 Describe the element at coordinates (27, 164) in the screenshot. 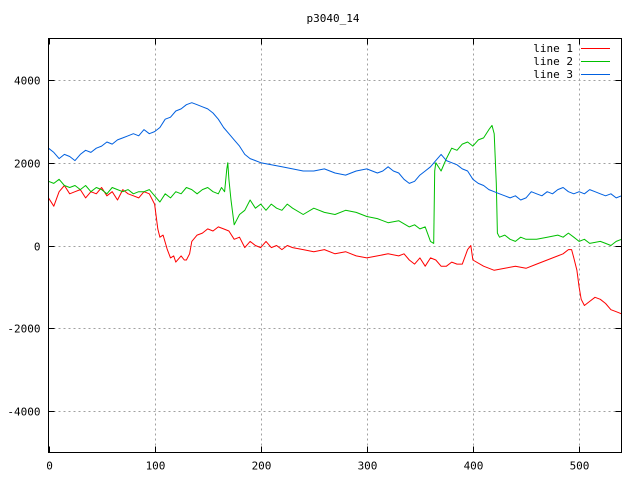

I see `y-tick-label: 2000` at that location.